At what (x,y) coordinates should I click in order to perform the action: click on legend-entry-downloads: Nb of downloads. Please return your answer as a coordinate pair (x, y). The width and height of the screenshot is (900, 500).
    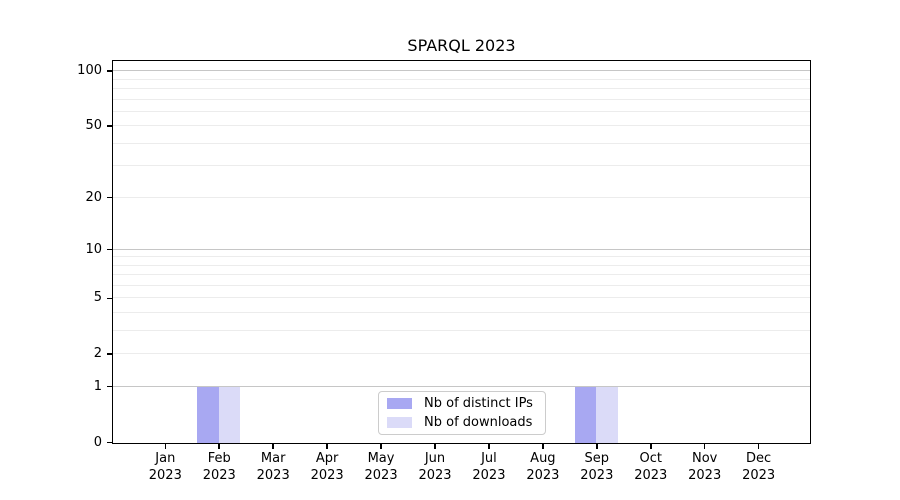
    Looking at the image, I should click on (462, 423).